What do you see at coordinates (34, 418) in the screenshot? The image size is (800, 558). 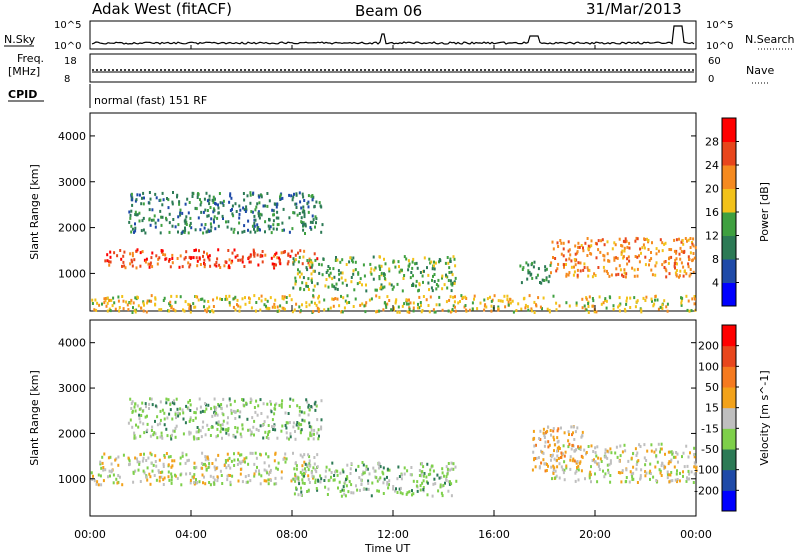 I see `y-axis-label: Slant Range [km]` at bounding box center [34, 418].